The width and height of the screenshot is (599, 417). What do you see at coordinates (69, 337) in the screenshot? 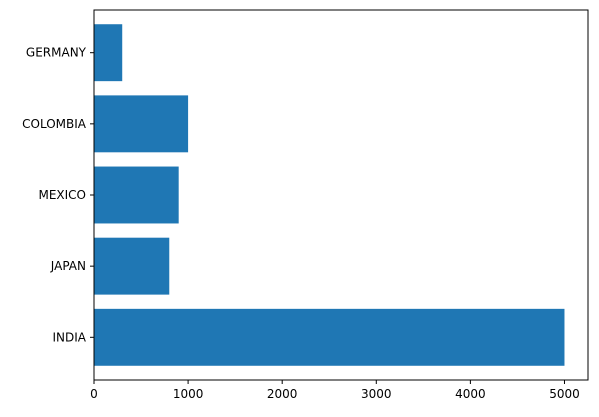
I see `y-tick-label-india: INDIA` at bounding box center [69, 337].